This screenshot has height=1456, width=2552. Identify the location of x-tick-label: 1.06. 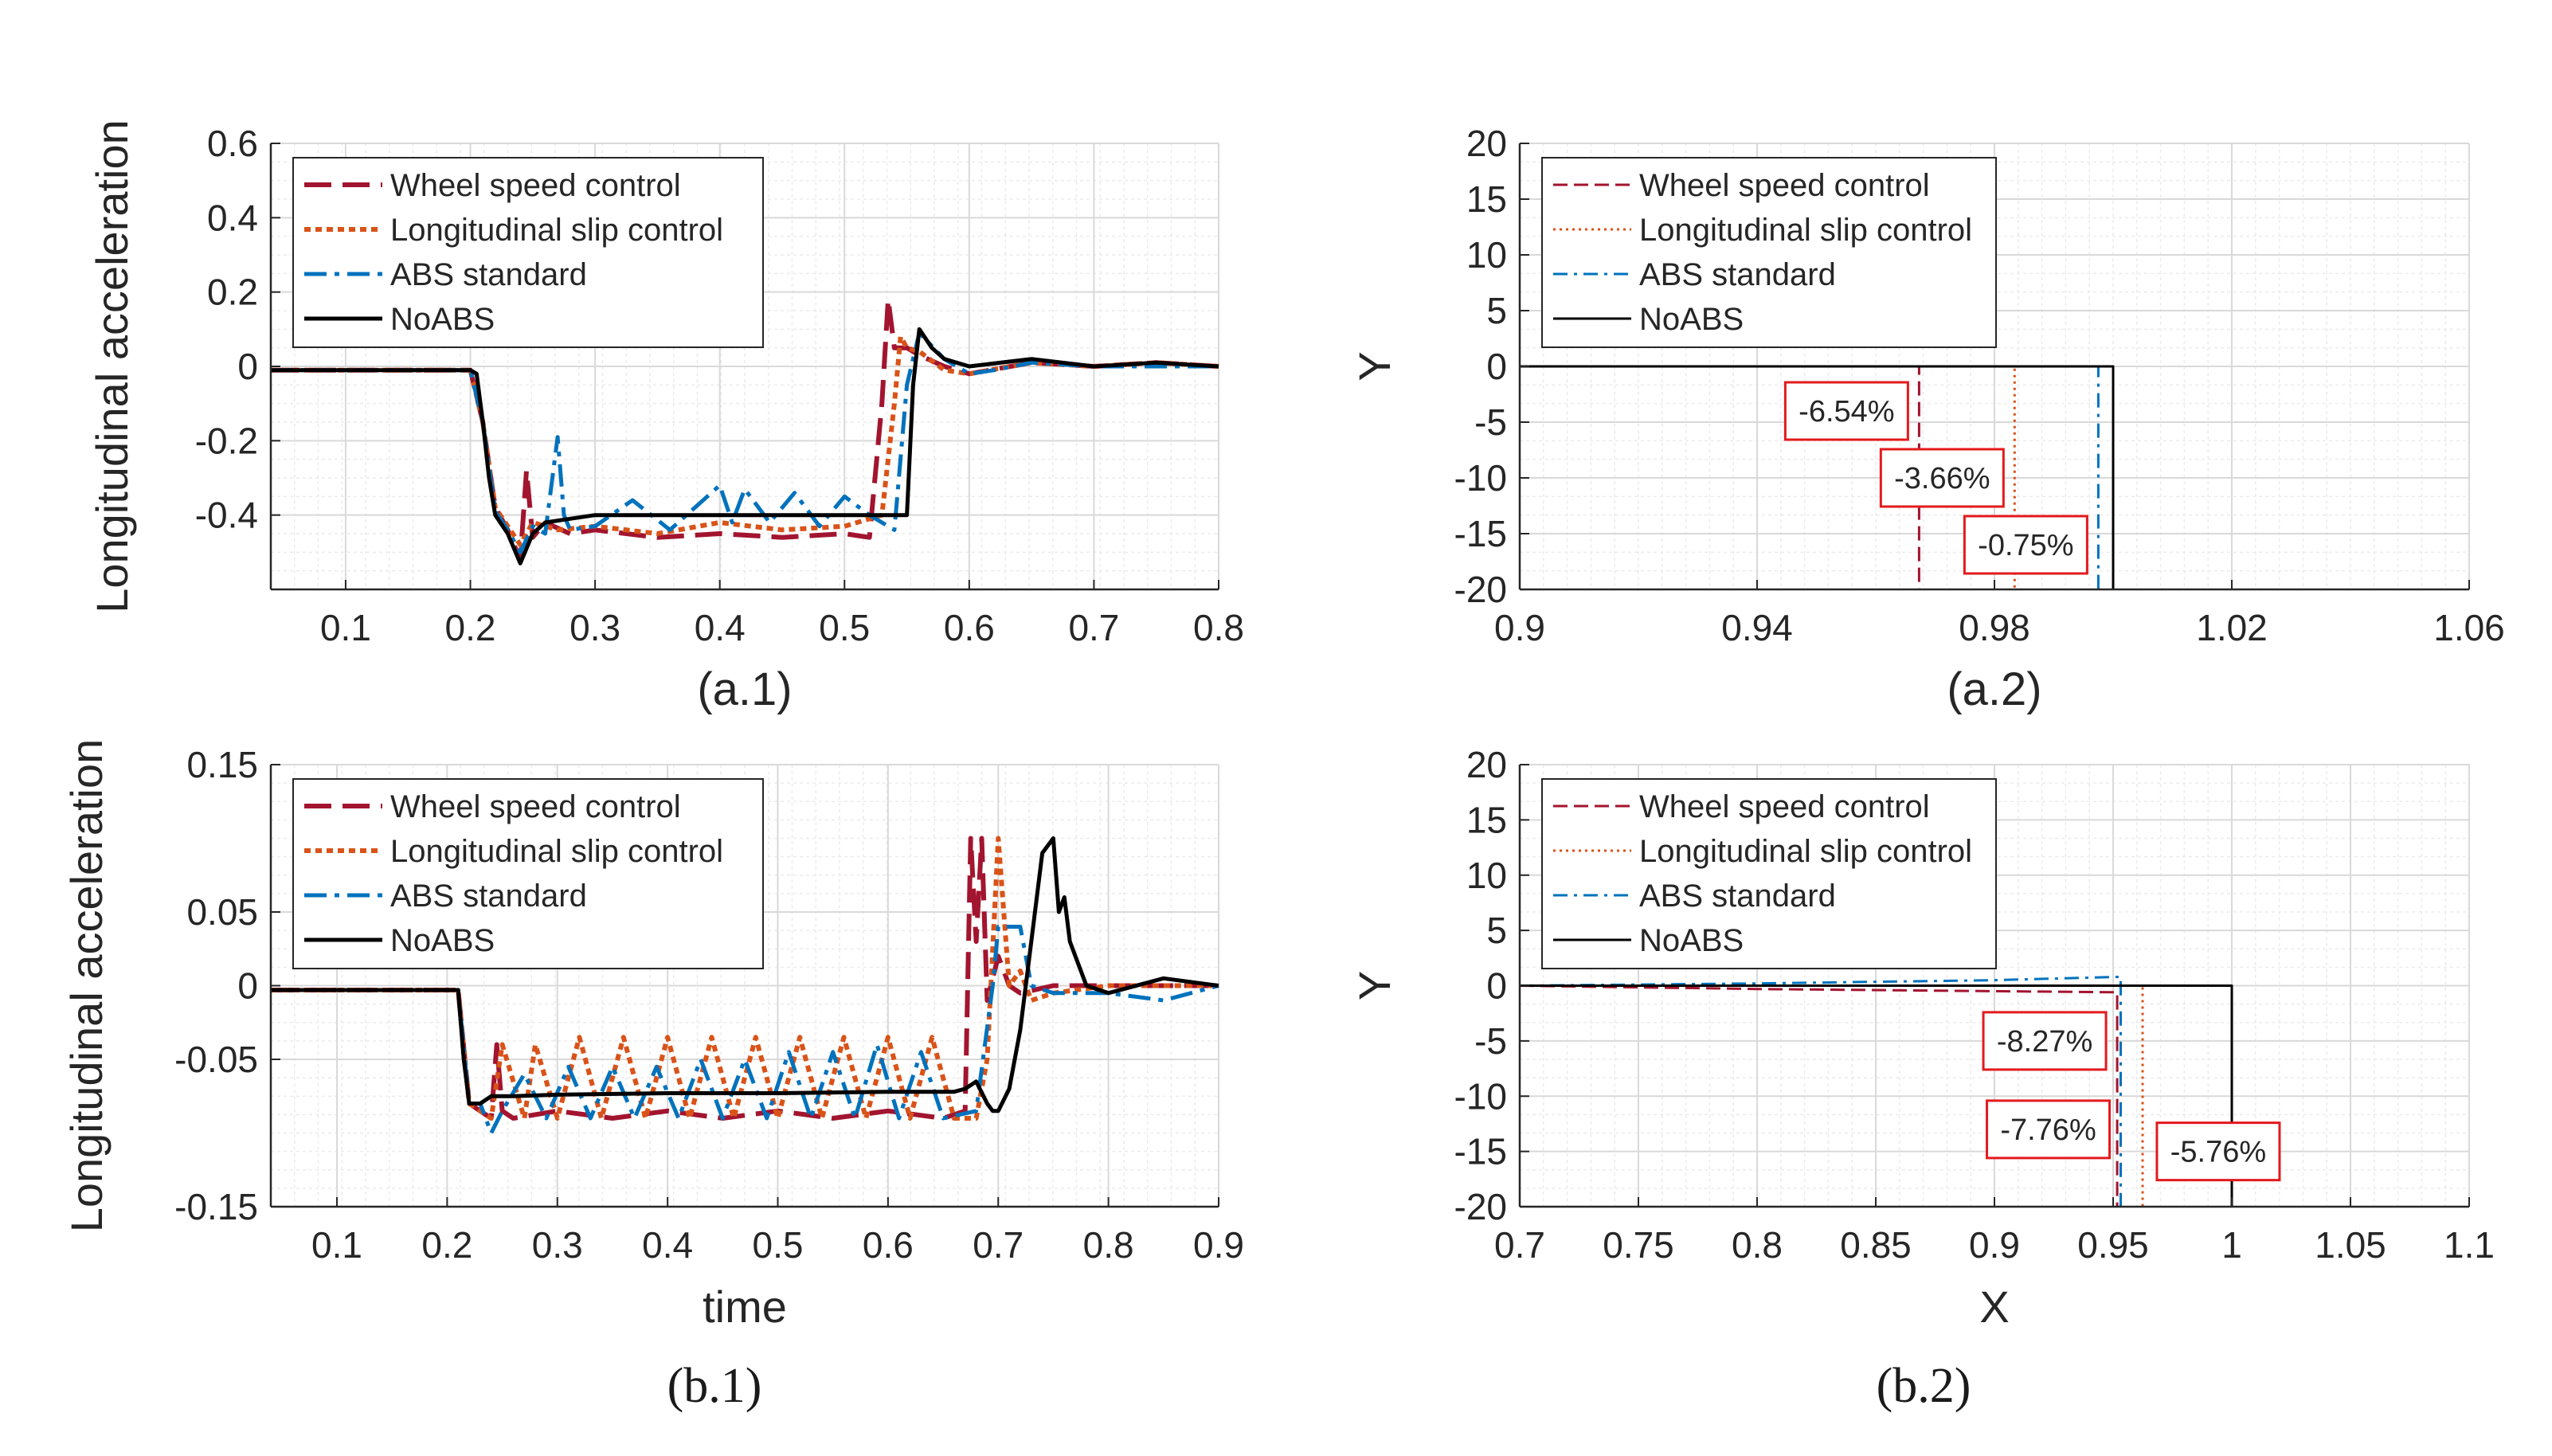
(2469, 627).